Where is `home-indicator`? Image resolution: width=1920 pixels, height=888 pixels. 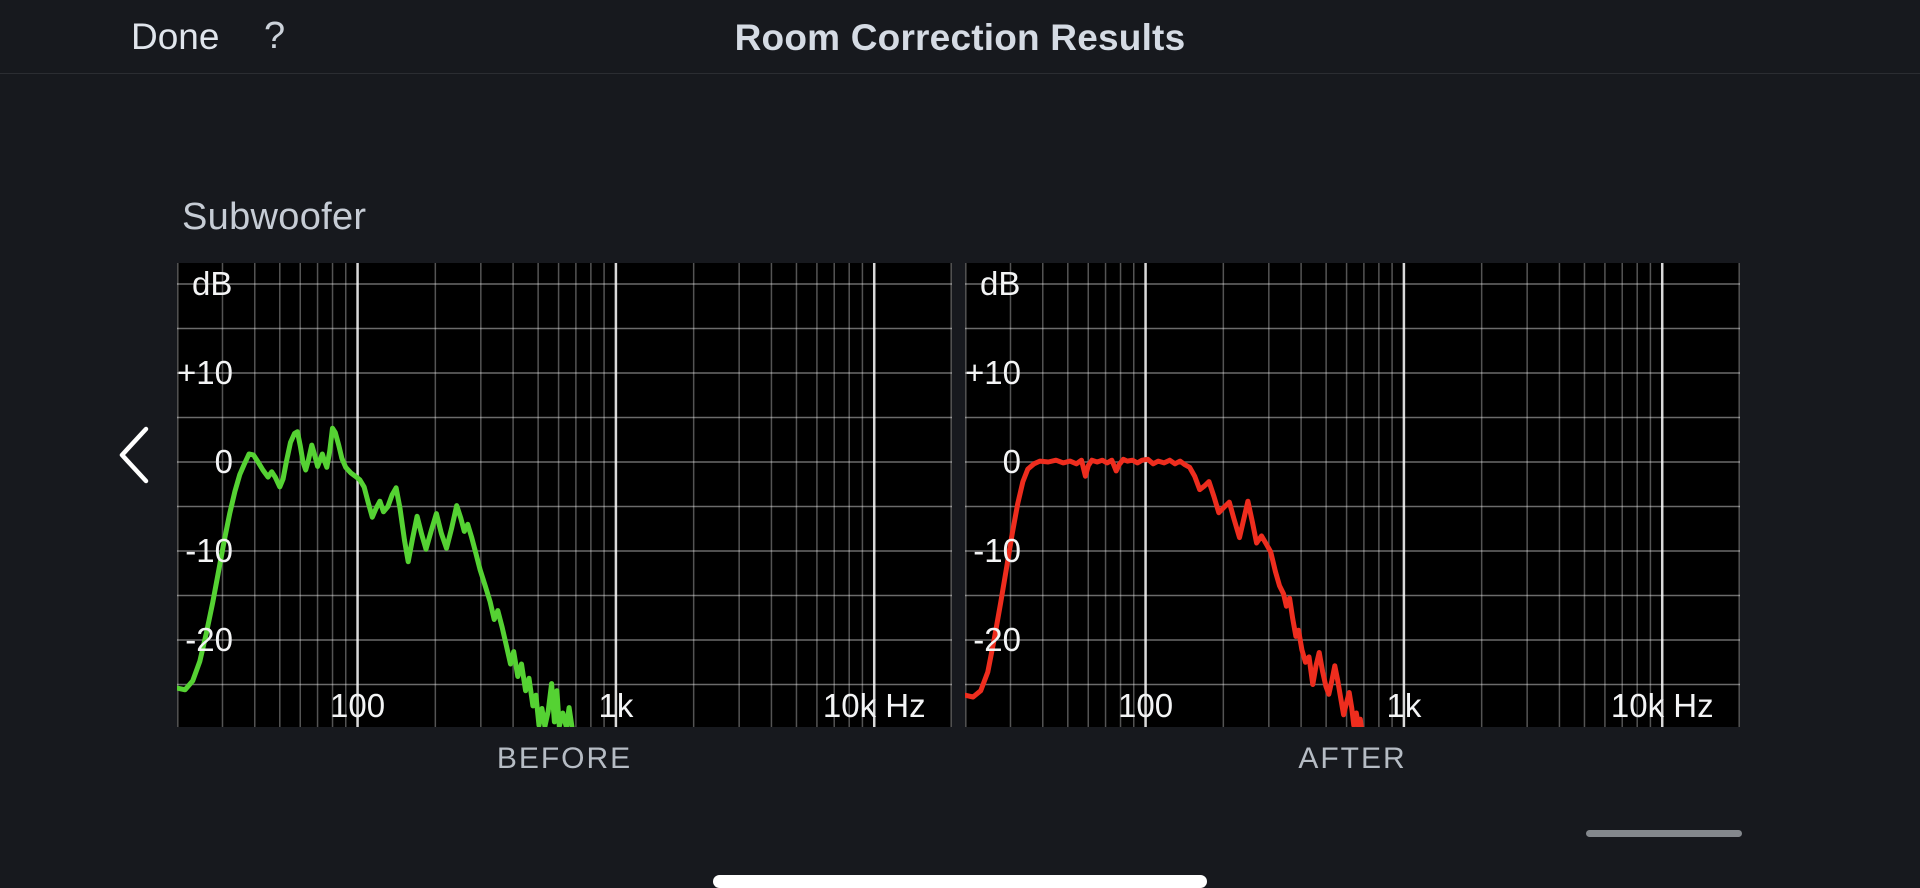
home-indicator is located at coordinates (960, 881).